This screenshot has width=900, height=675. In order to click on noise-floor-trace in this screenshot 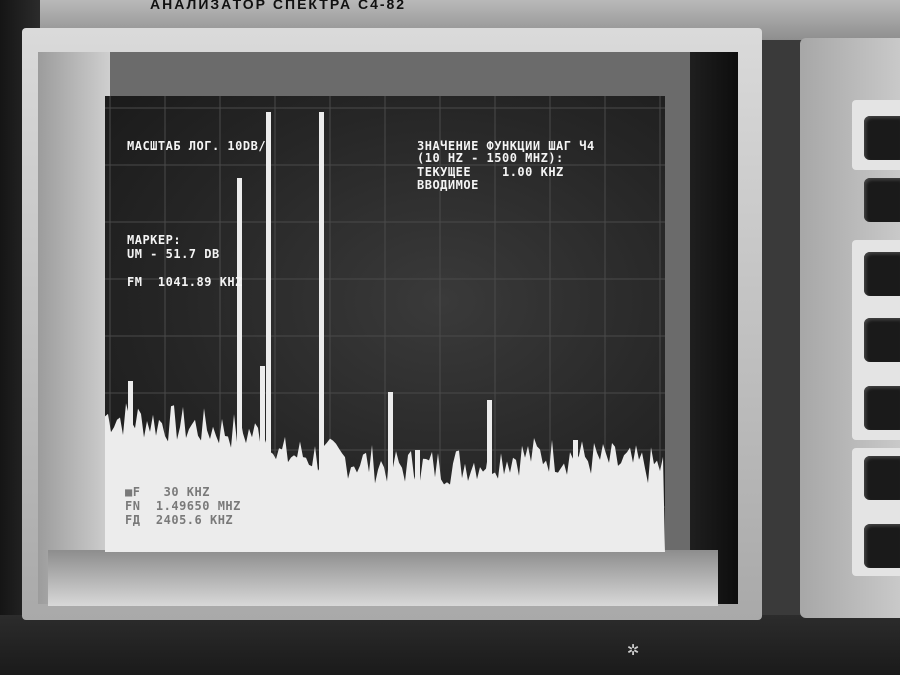, I will do `click(385, 477)`.